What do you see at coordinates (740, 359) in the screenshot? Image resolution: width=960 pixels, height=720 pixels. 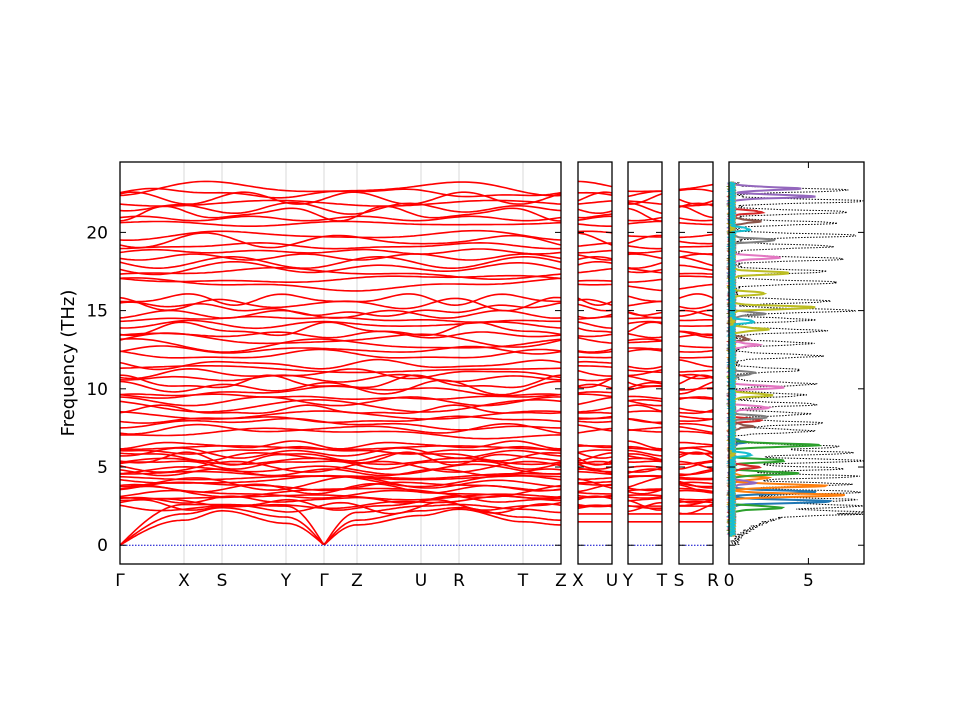 I see `dos-projected-curve` at bounding box center [740, 359].